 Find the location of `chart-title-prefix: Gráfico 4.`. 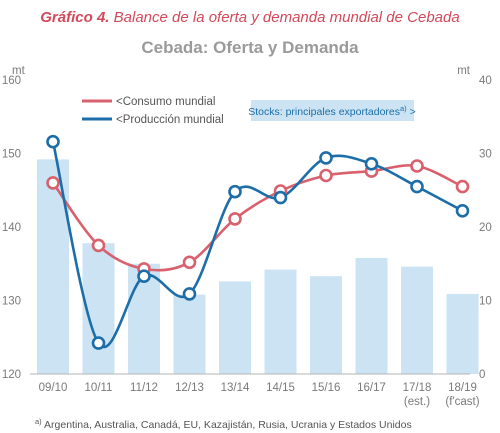

chart-title-prefix: Gráfico 4. is located at coordinates (74, 17).